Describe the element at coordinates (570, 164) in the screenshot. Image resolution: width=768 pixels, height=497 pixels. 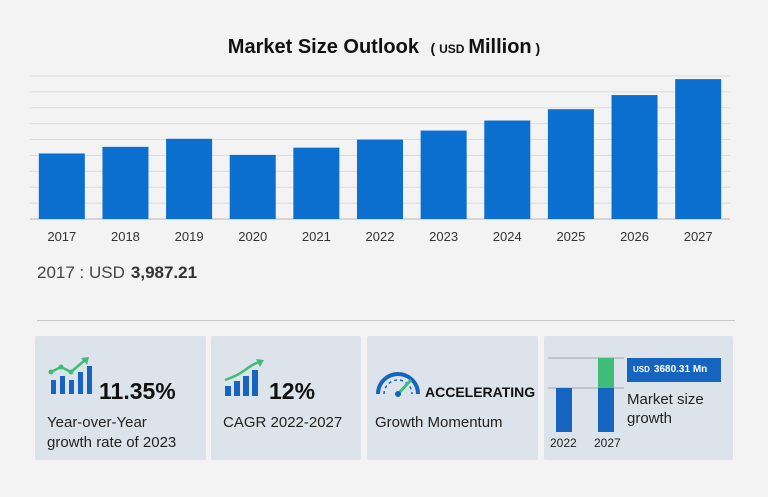
I see `bar-2025` at that location.